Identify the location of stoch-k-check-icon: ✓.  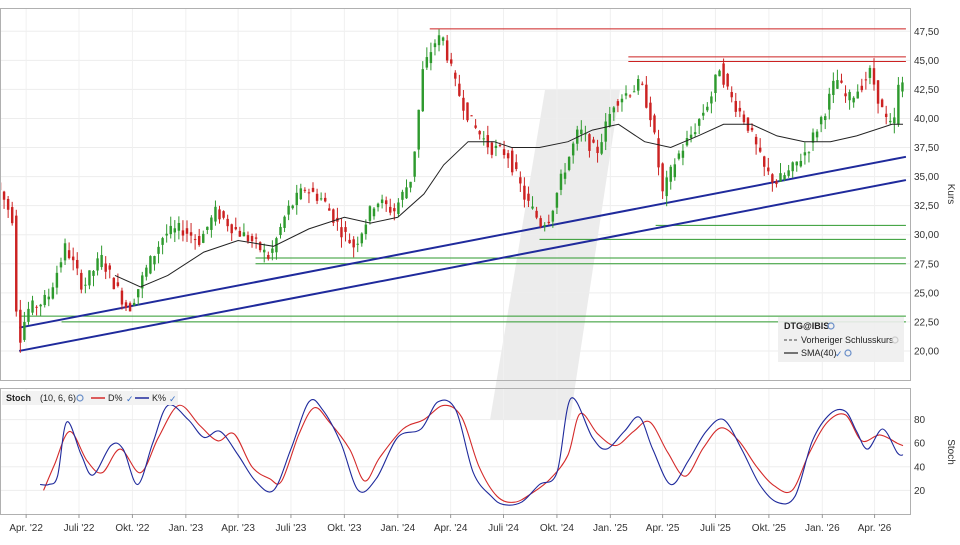
(173, 399).